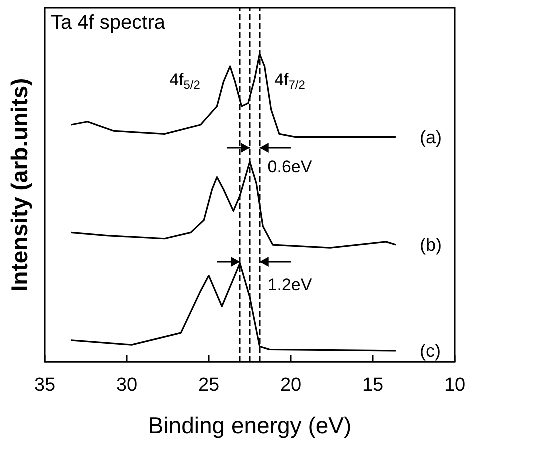 The height and width of the screenshot is (474, 558). Describe the element at coordinates (430, 350) in the screenshot. I see `series-label: (c)` at that location.